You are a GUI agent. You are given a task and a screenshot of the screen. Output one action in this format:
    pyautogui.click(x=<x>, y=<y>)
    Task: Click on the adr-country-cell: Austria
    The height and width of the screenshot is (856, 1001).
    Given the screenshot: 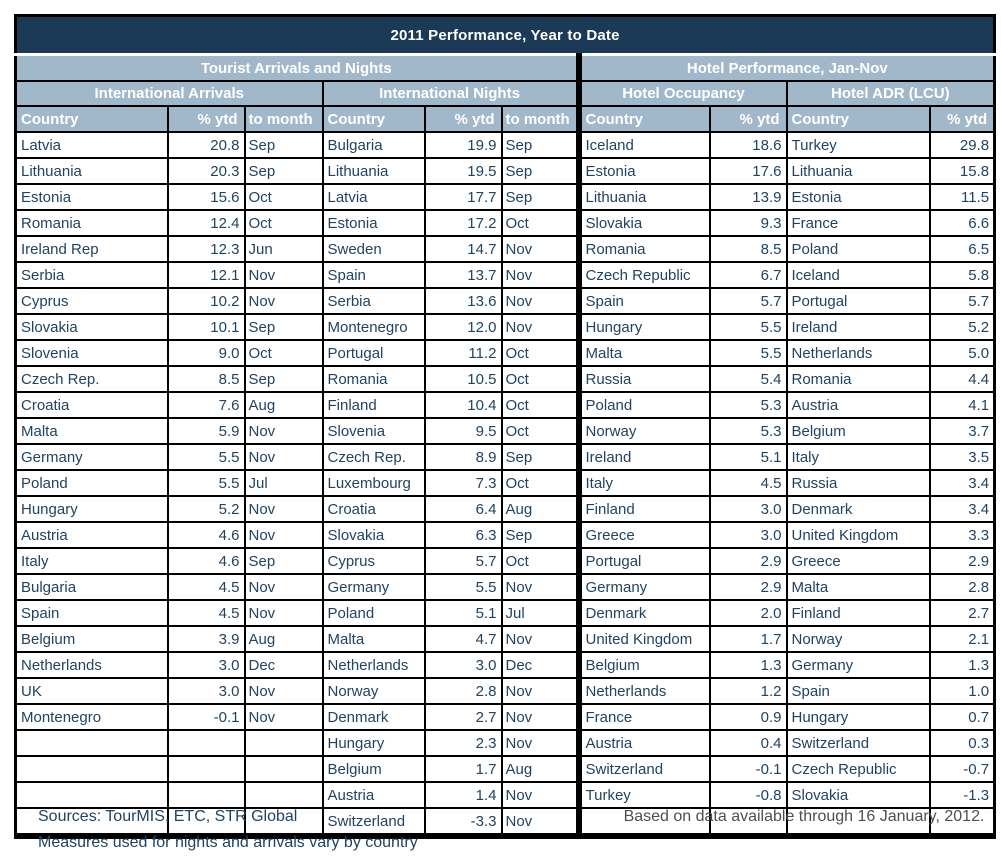 What is the action you would take?
    pyautogui.click(x=858, y=405)
    